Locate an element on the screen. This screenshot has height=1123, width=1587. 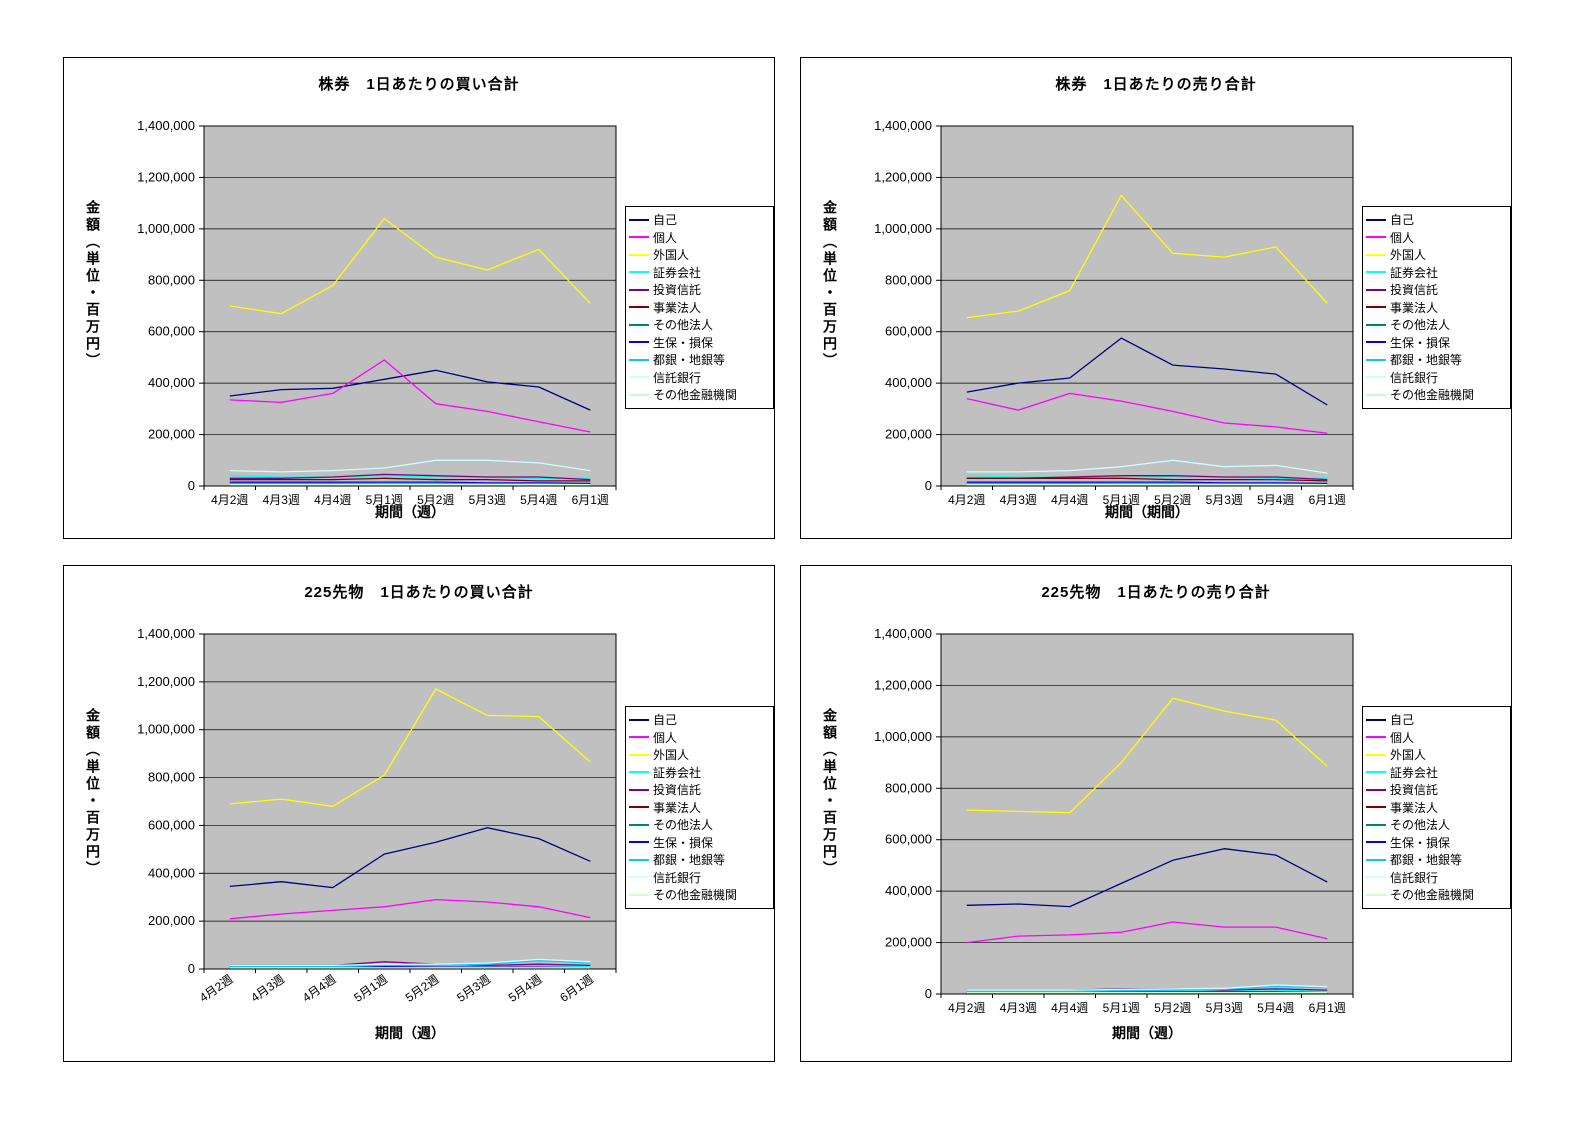
legend-item: 個人 is located at coordinates (1436, 238).